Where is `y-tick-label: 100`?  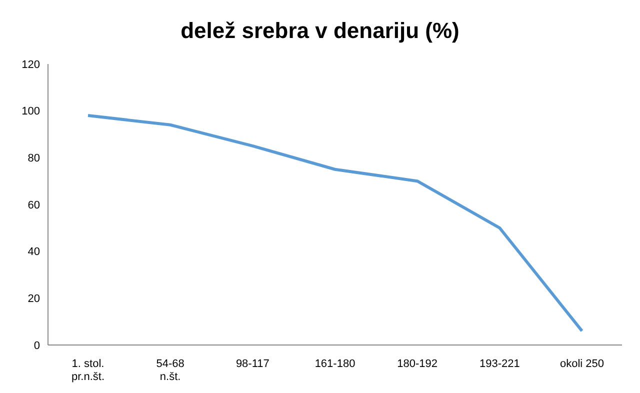
y-tick-label: 100 is located at coordinates (31, 112).